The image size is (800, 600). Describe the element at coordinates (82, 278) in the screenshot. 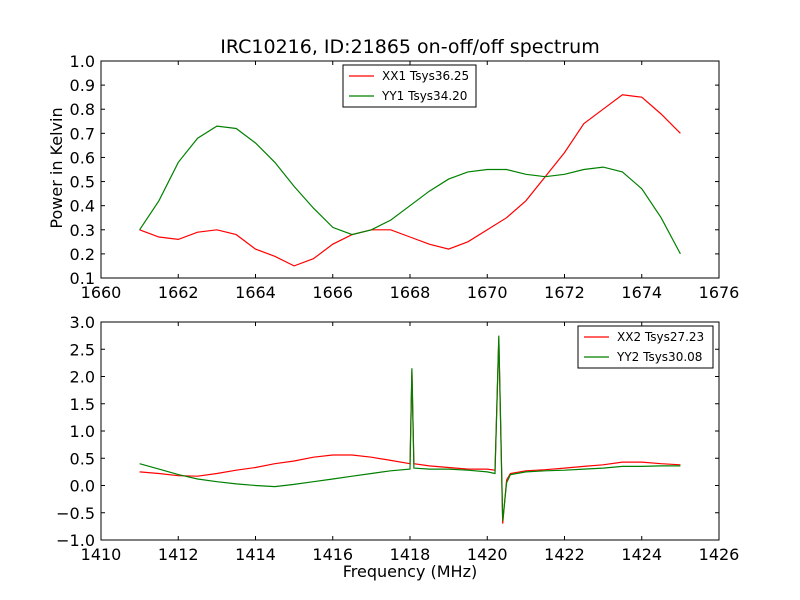

I see `y-tick-label: 0.1` at that location.